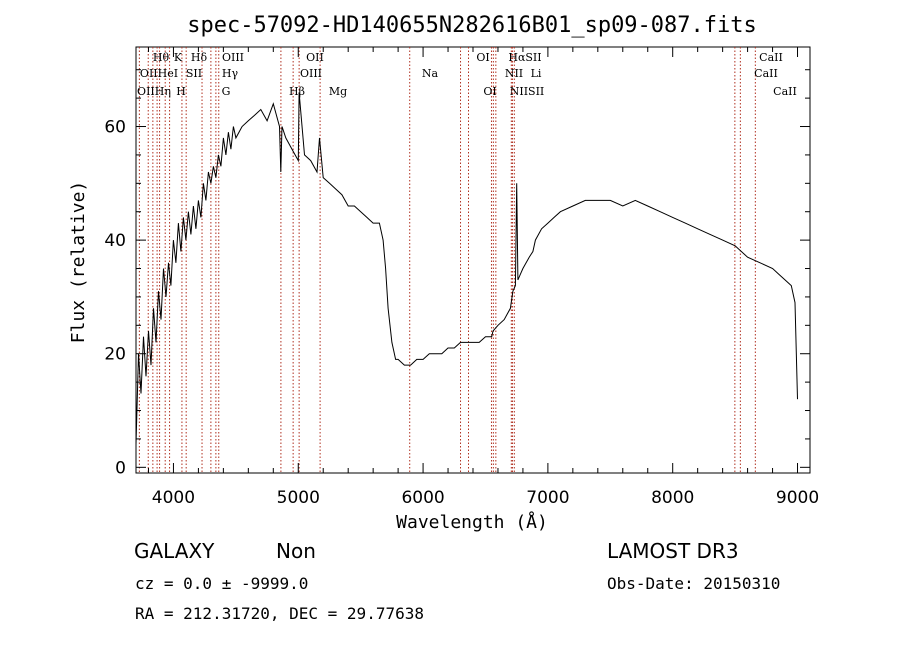 The height and width of the screenshot is (649, 900). What do you see at coordinates (338, 91) in the screenshot?
I see `line-label-20: Mg` at bounding box center [338, 91].